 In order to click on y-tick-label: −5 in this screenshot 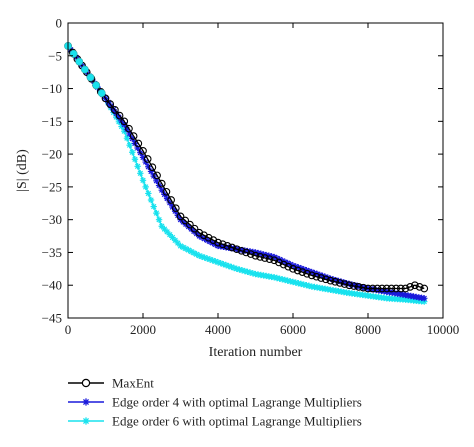, I will do `click(55, 55)`.